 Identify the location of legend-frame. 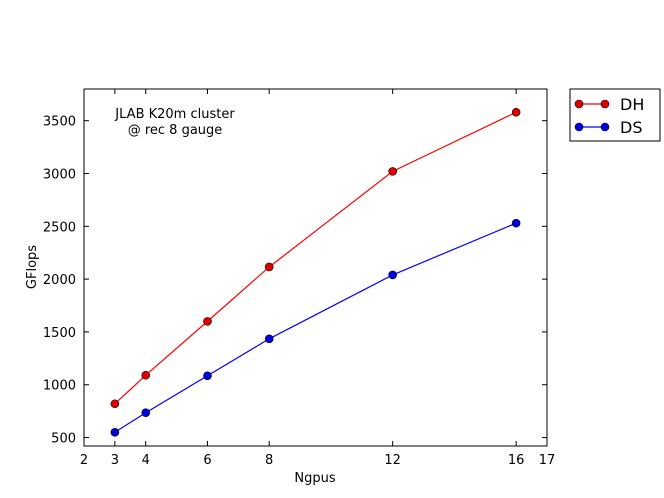
(615, 115).